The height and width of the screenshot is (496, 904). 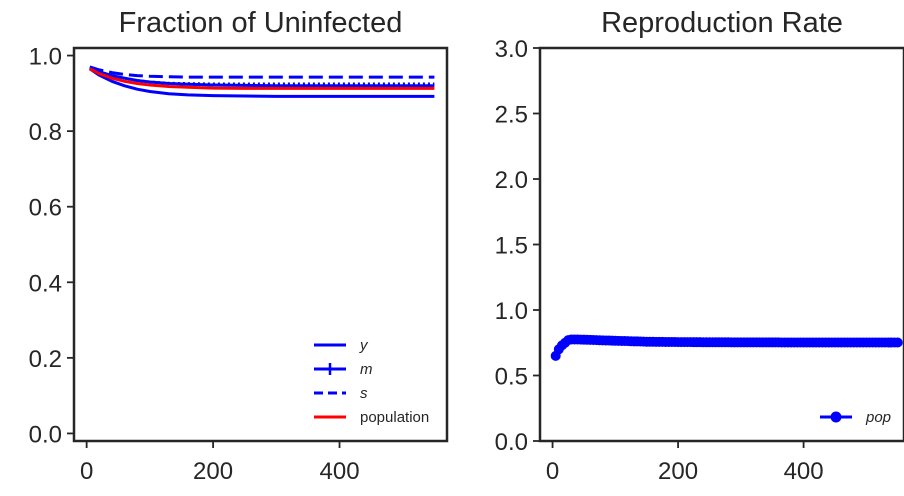 What do you see at coordinates (262, 72) in the screenshot?
I see `series-line-s` at bounding box center [262, 72].